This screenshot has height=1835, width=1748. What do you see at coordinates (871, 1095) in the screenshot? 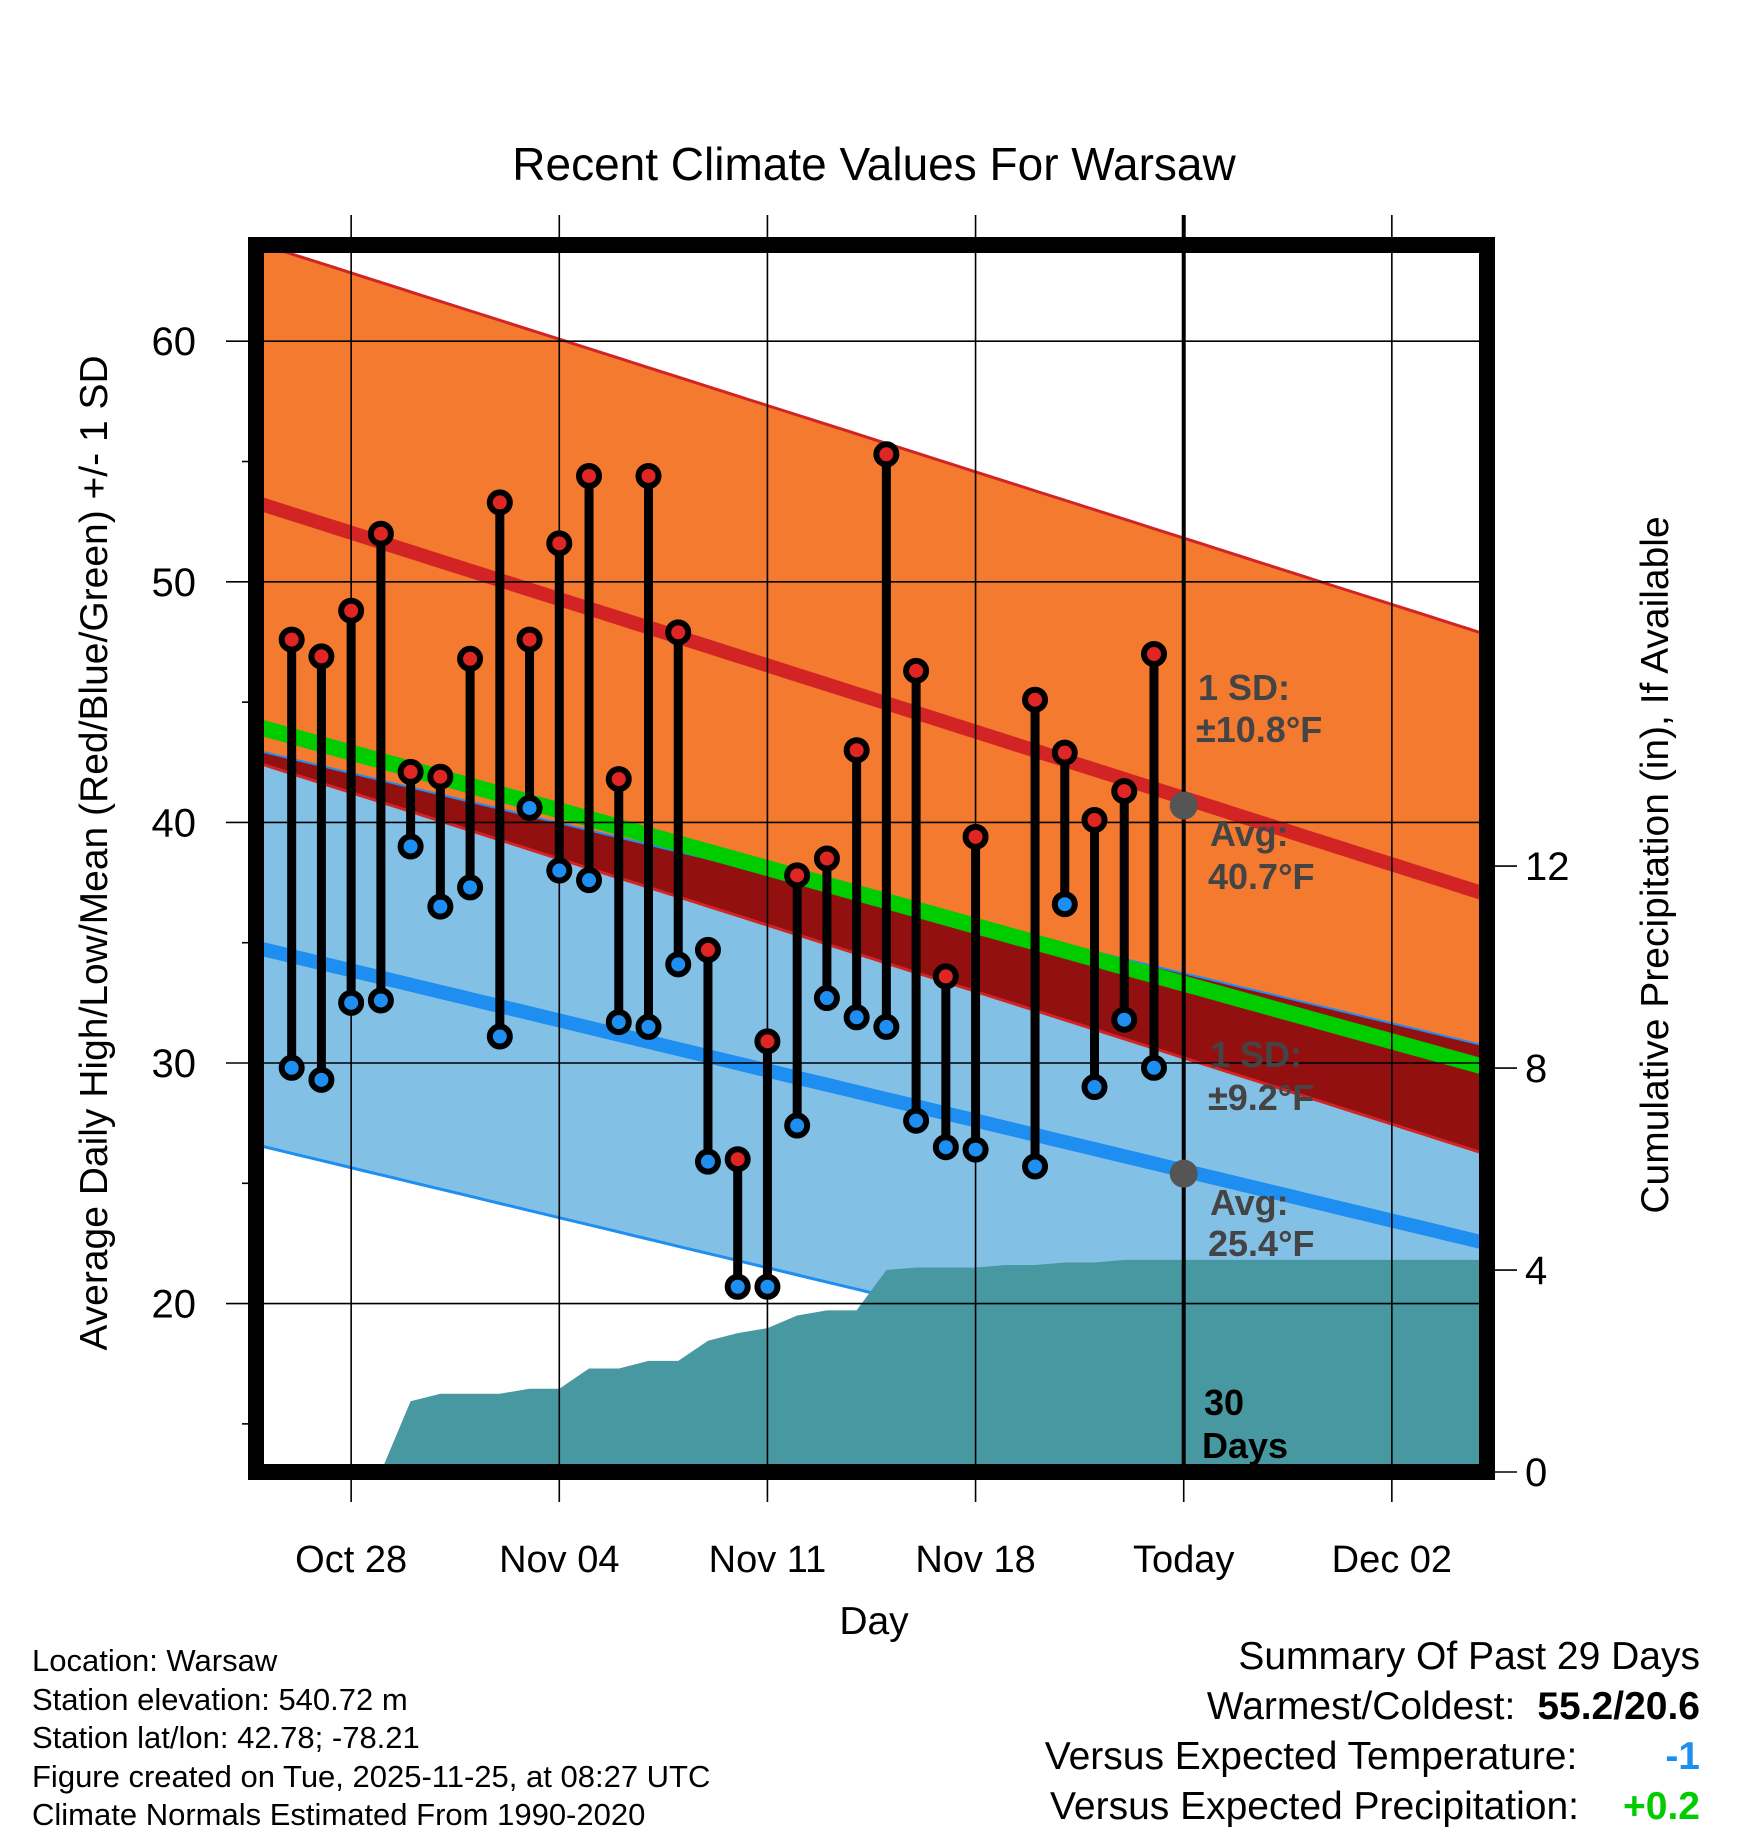
I see `normal-low-line` at bounding box center [871, 1095].